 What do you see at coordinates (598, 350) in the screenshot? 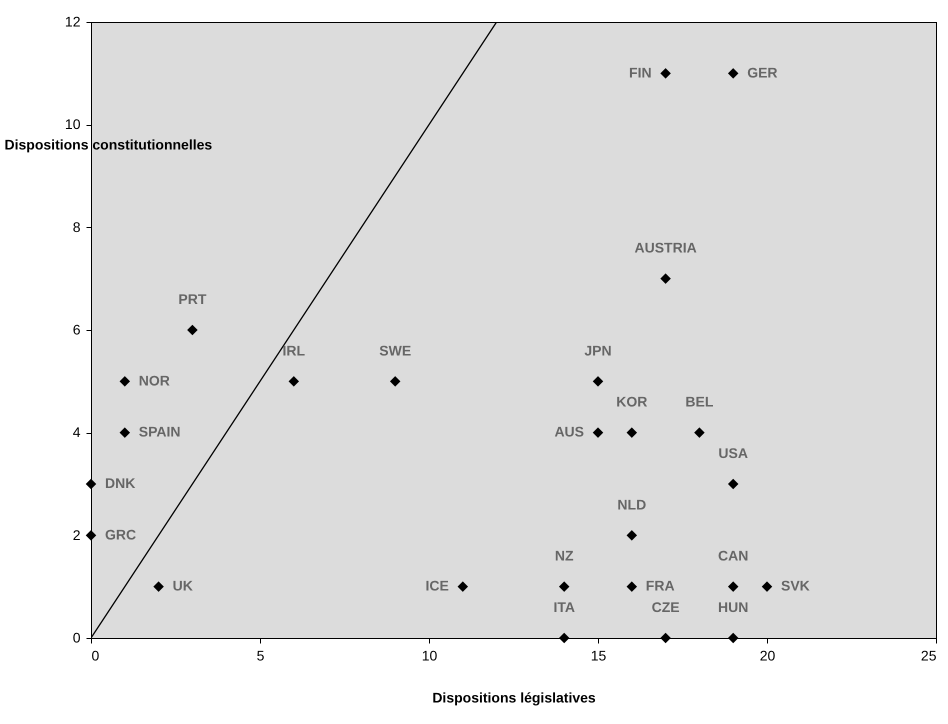
I see `annotation: JPN` at bounding box center [598, 350].